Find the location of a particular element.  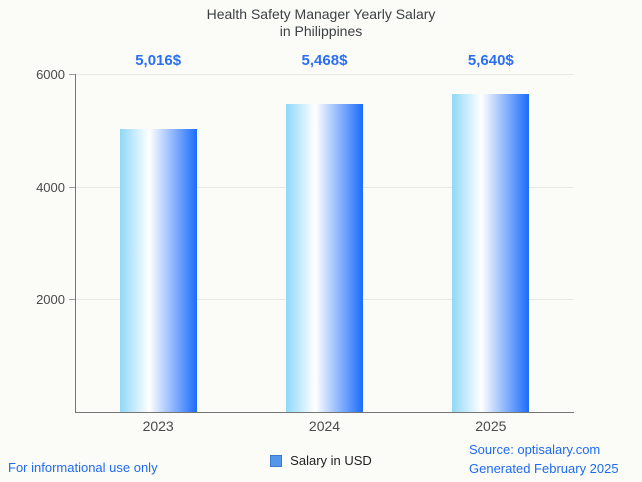

chart-title-line2: in Philippines is located at coordinates (321, 31).